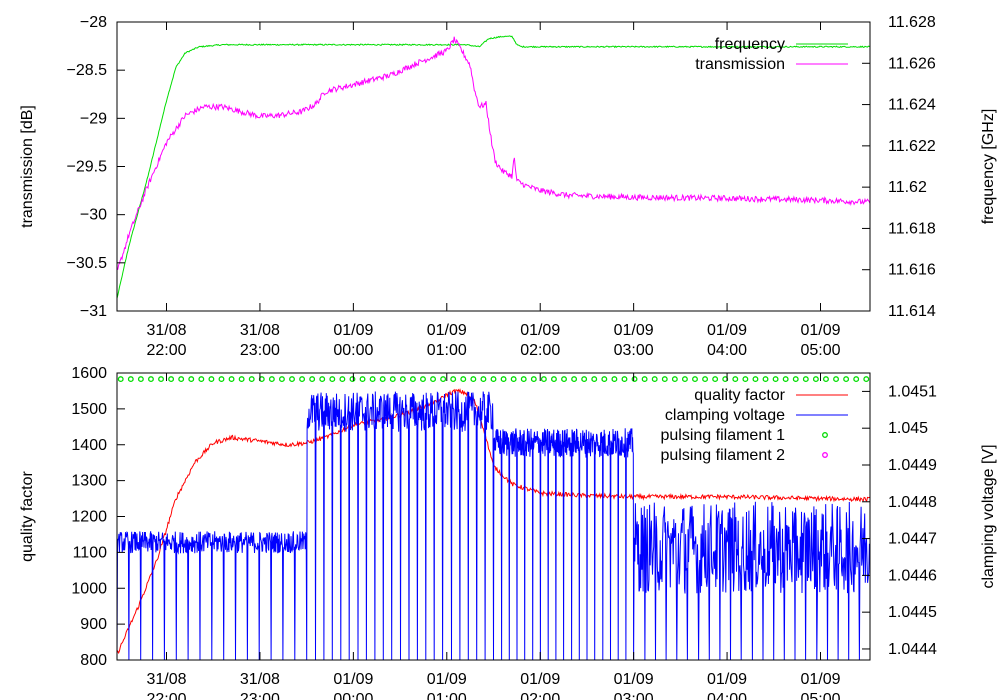 Image resolution: width=1000 pixels, height=700 pixels. What do you see at coordinates (89, 517) in the screenshot?
I see `y-left-tick-label: 1200` at bounding box center [89, 517].